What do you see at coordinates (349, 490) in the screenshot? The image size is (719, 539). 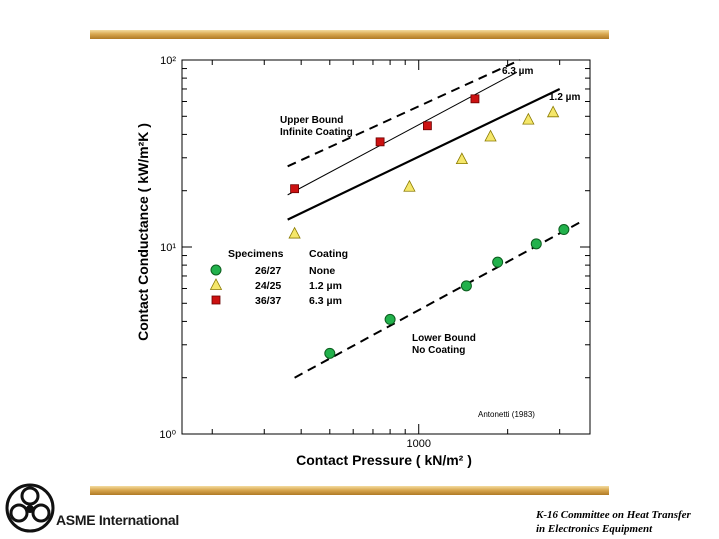 I see `decorative-rule-bottom` at bounding box center [349, 490].